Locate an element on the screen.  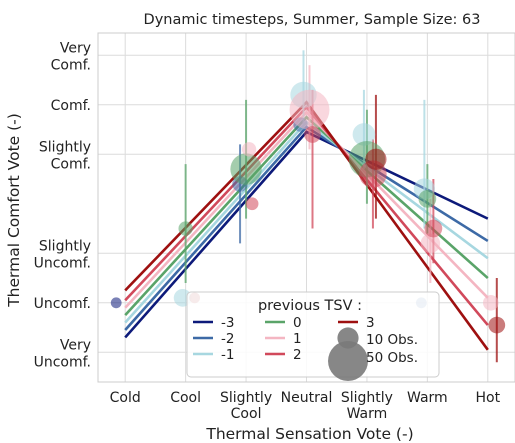
y-tick-label: Comf. is located at coordinates (71, 106).